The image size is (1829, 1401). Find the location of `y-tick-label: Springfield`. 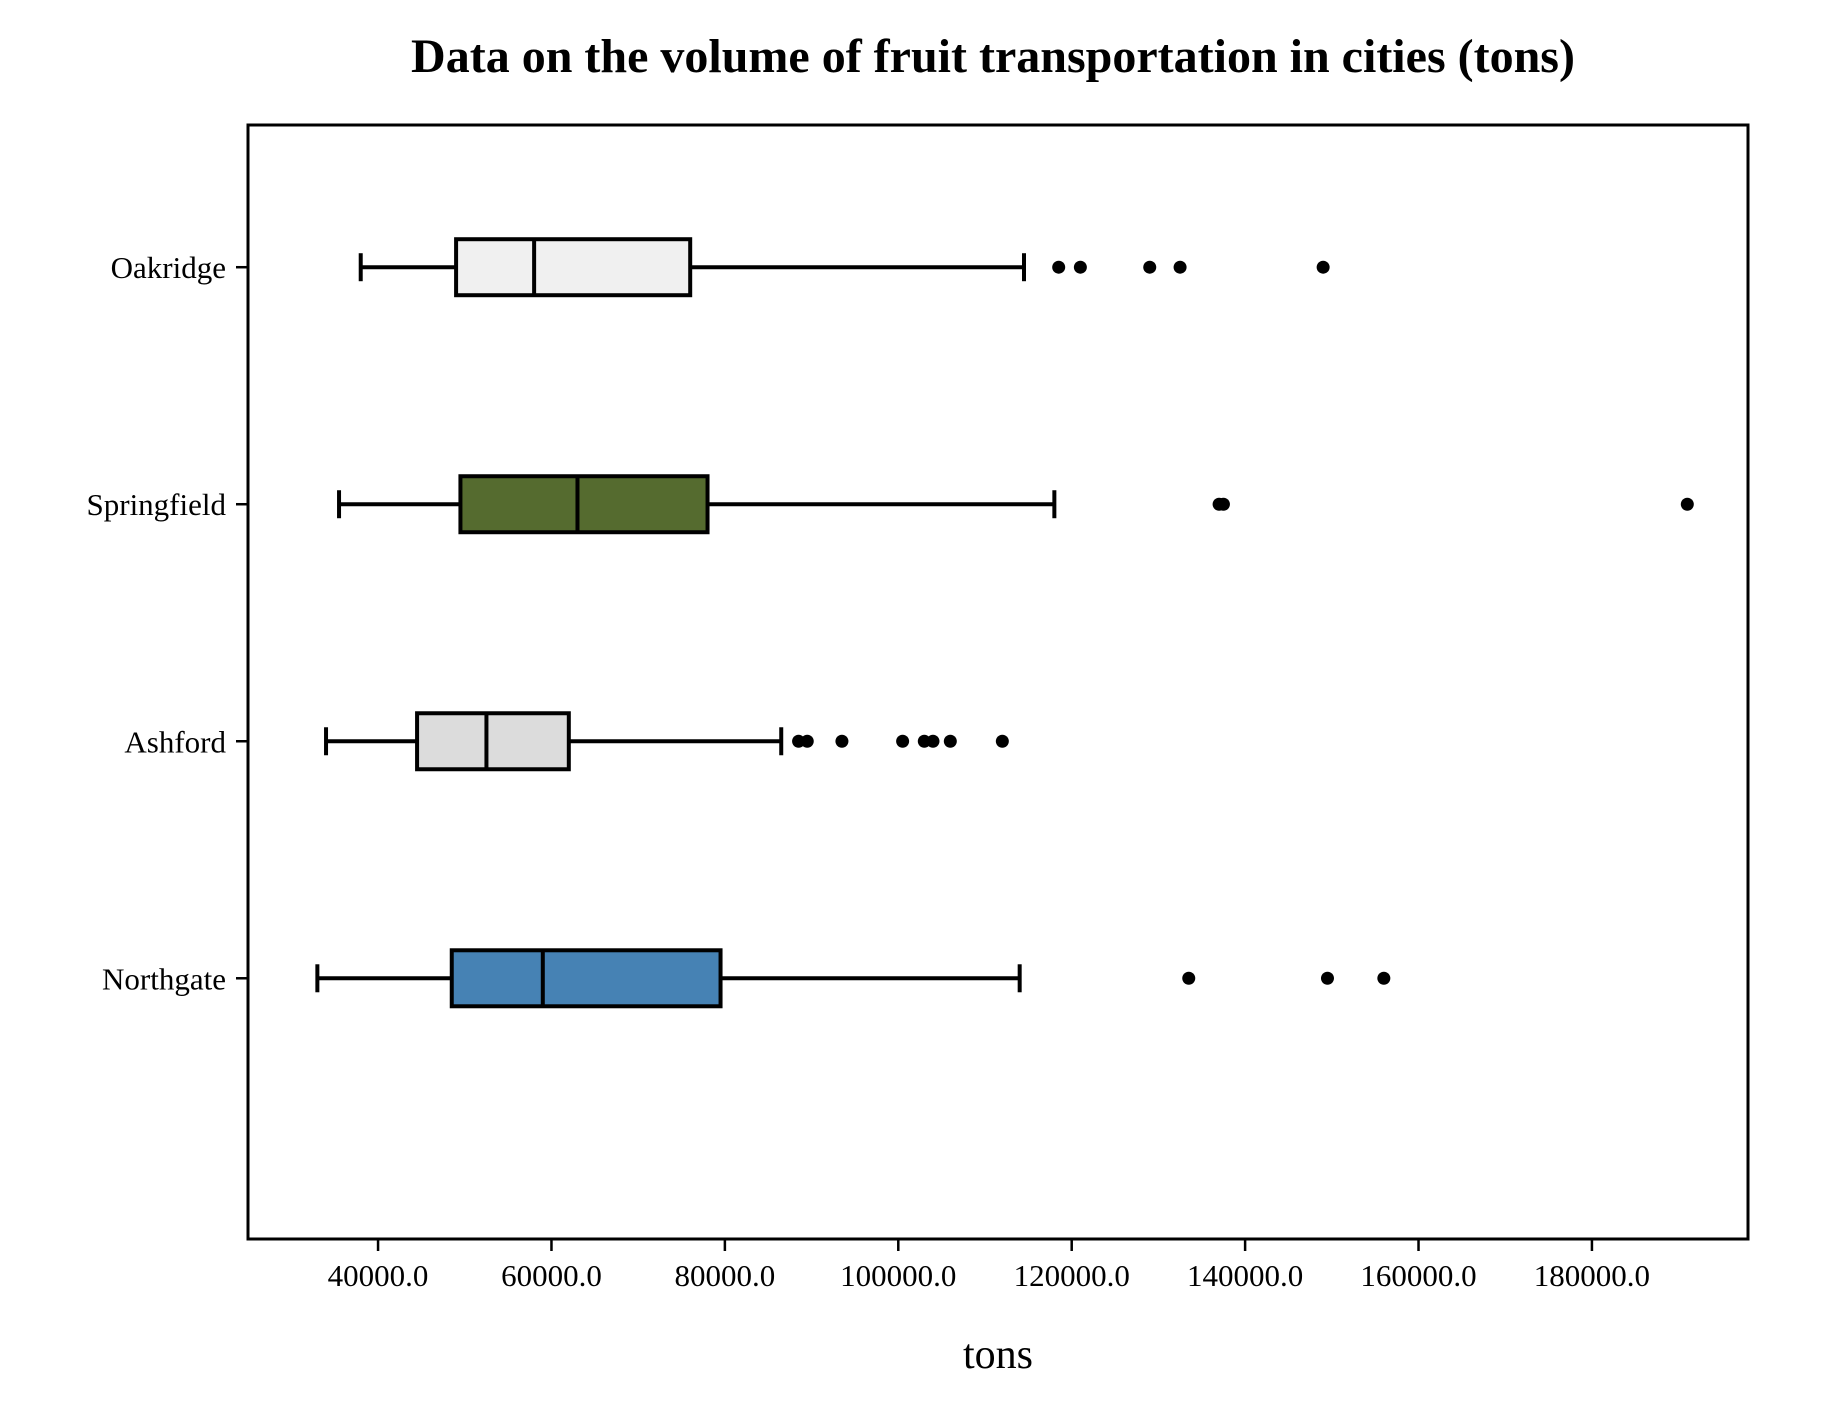

y-tick-label: Springfield is located at coordinates (157, 504).